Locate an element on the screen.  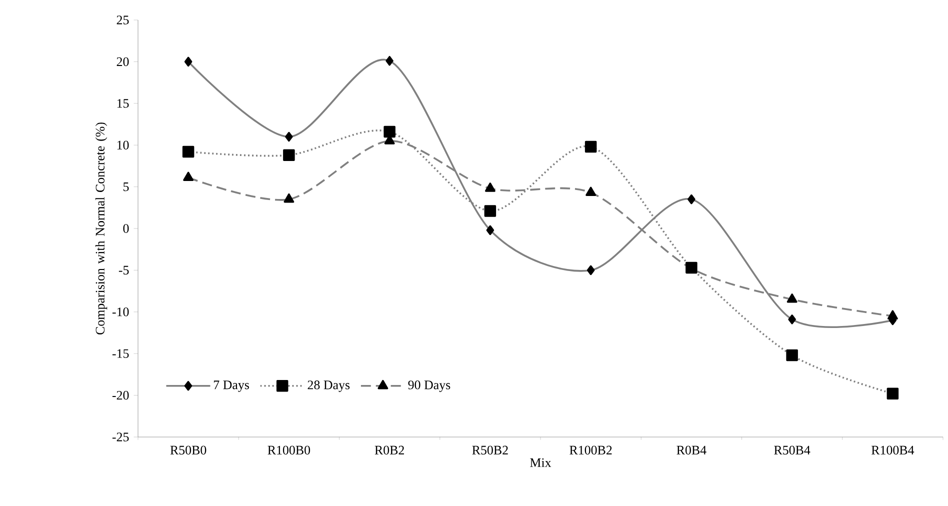
y-tick-label: -10 is located at coordinates (120, 312).